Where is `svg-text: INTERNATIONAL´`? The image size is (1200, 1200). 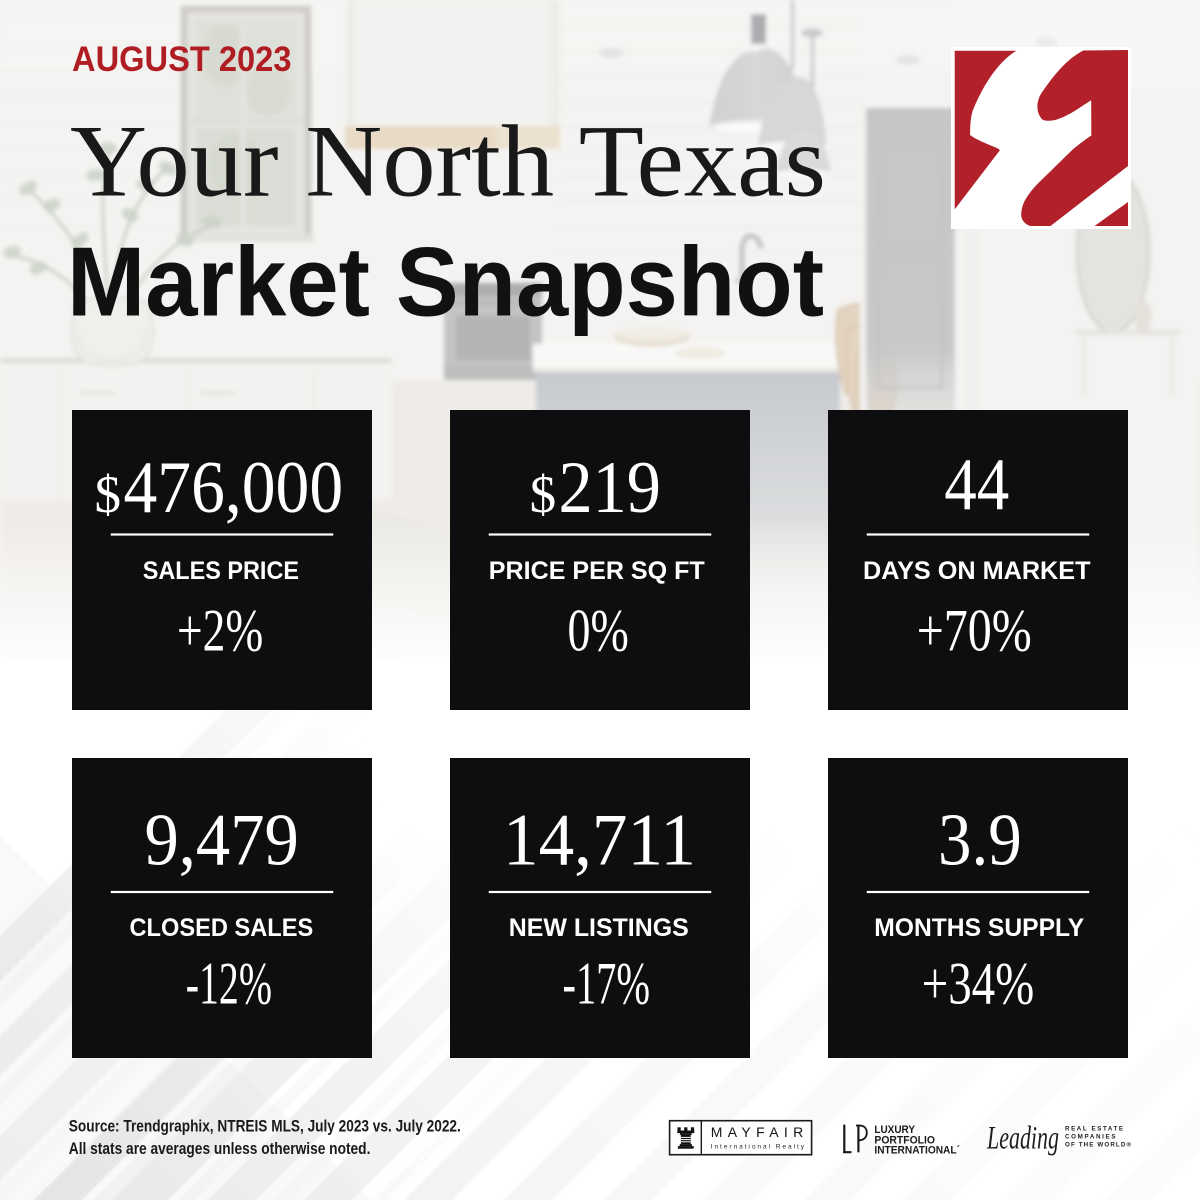
svg-text: INTERNATIONAL´ is located at coordinates (917, 1150).